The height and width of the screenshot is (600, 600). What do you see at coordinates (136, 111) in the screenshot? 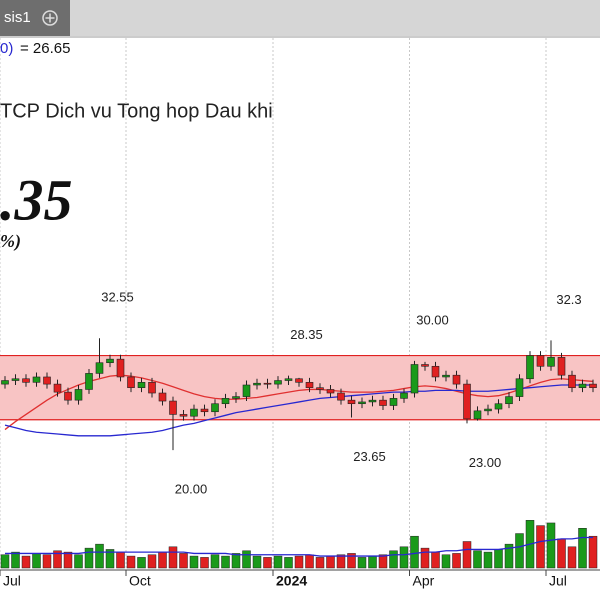
I see `chart-title: TCP Dich vu Tong hop Dau khi` at bounding box center [136, 111].